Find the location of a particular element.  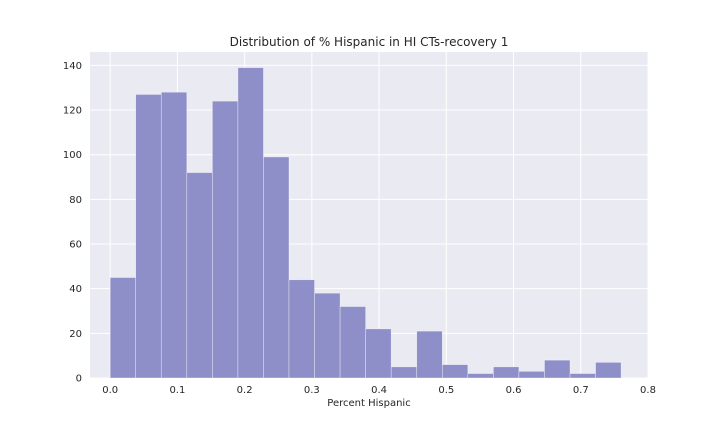

x-tick-label: 0.1 is located at coordinates (177, 390).